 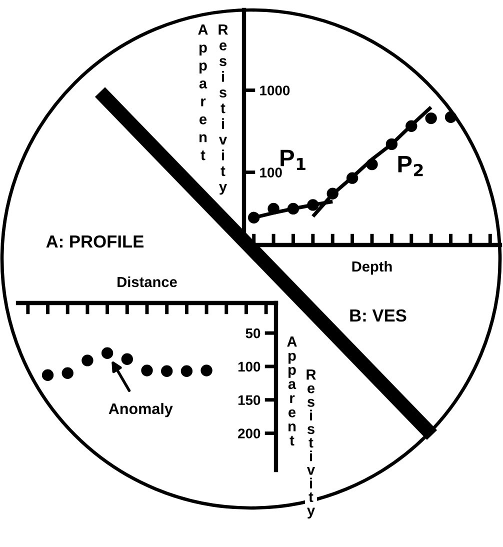 What do you see at coordinates (372, 267) in the screenshot?
I see `x-axis-title: Depth` at bounding box center [372, 267].